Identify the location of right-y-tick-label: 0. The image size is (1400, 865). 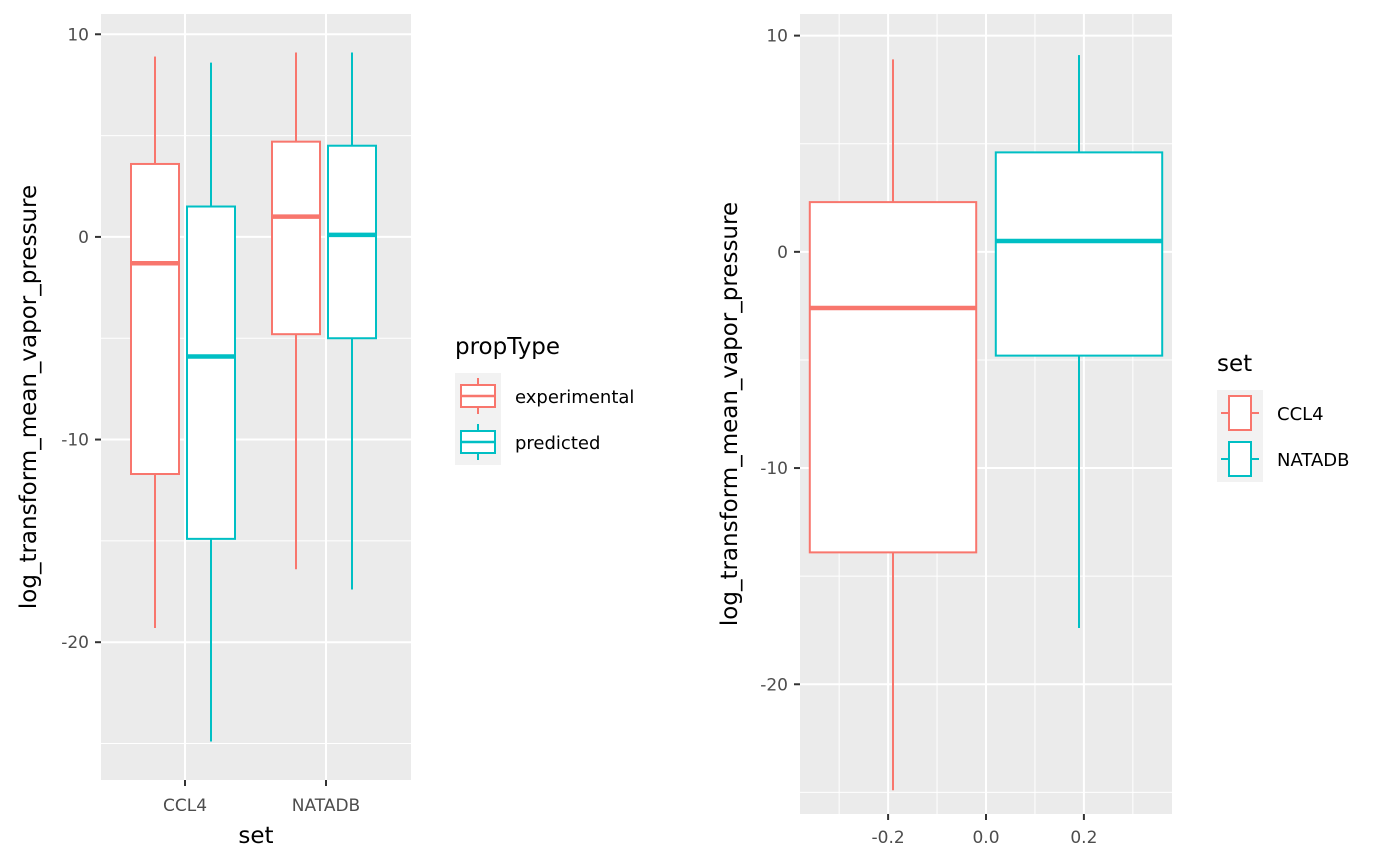
(782, 253).